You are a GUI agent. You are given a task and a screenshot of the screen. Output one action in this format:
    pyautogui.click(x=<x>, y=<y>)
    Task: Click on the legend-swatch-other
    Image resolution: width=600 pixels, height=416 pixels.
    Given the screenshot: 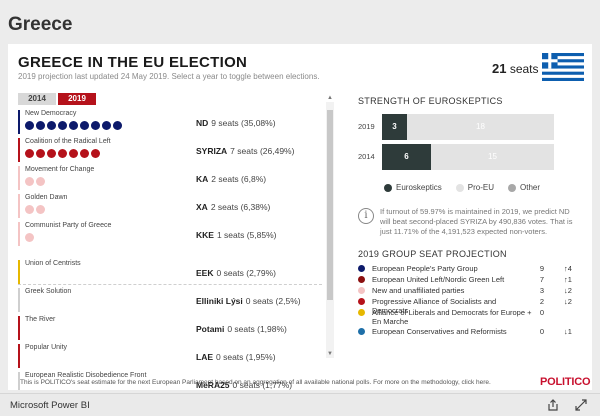 What is the action you would take?
    pyautogui.click(x=512, y=187)
    